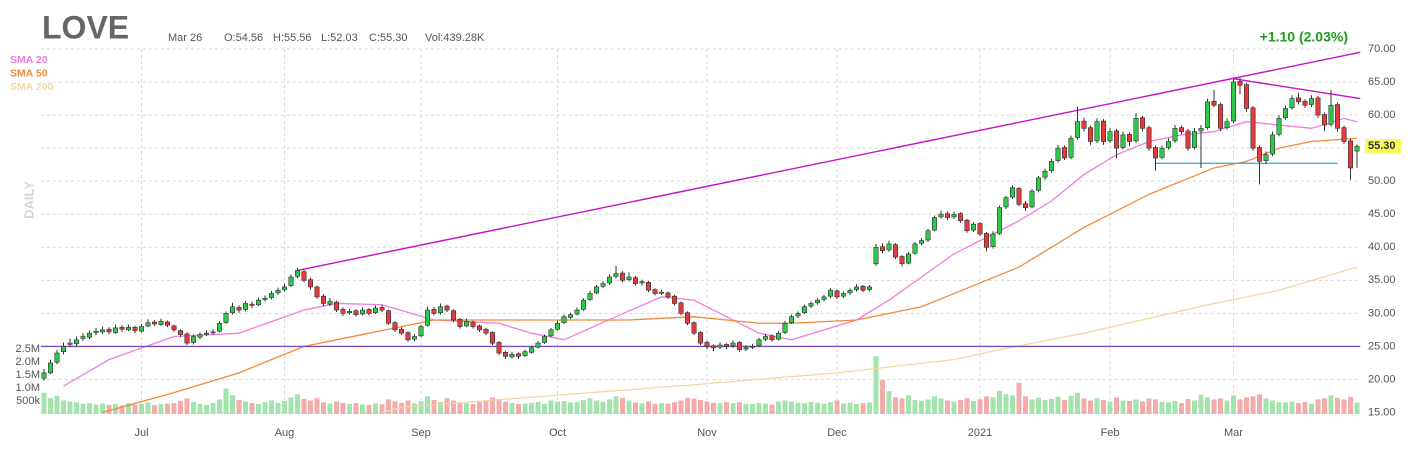  I want to click on date: Mar 26, so click(185, 38).